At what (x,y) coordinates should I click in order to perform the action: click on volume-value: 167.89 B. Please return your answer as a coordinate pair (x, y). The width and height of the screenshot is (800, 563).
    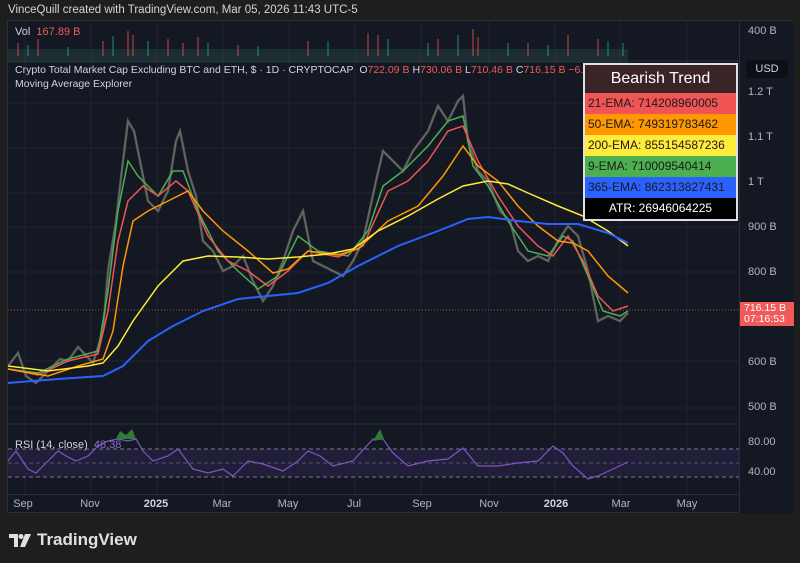
    Looking at the image, I should click on (58, 32).